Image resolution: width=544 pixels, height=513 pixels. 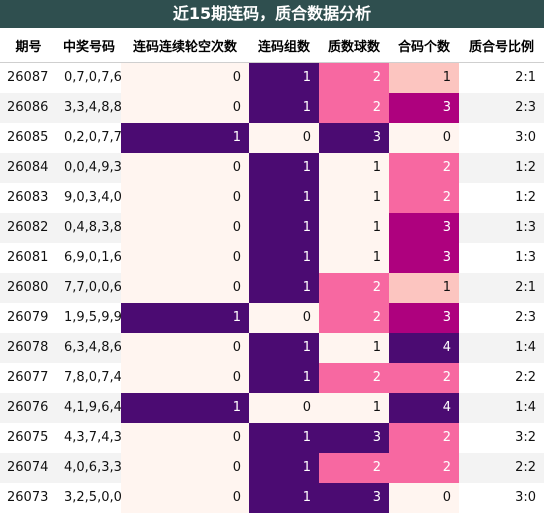 I want to click on table-row: 26083 9,0,3,4,0 0 1 1 2 1:2, so click(x=272, y=197).